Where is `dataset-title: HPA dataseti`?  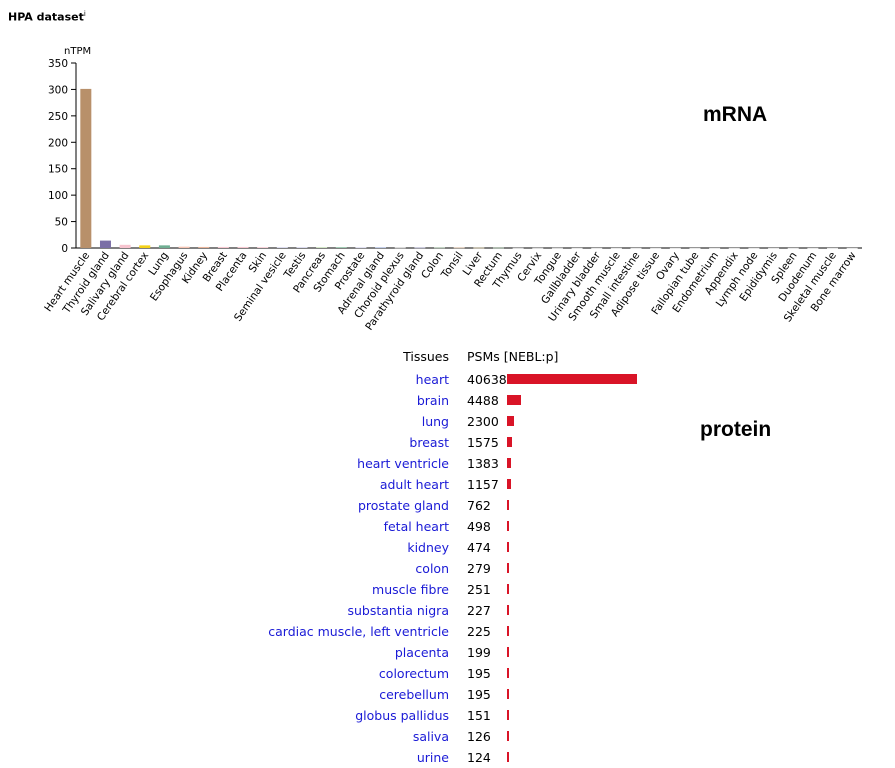 dataset-title: HPA dataseti is located at coordinates (47, 17).